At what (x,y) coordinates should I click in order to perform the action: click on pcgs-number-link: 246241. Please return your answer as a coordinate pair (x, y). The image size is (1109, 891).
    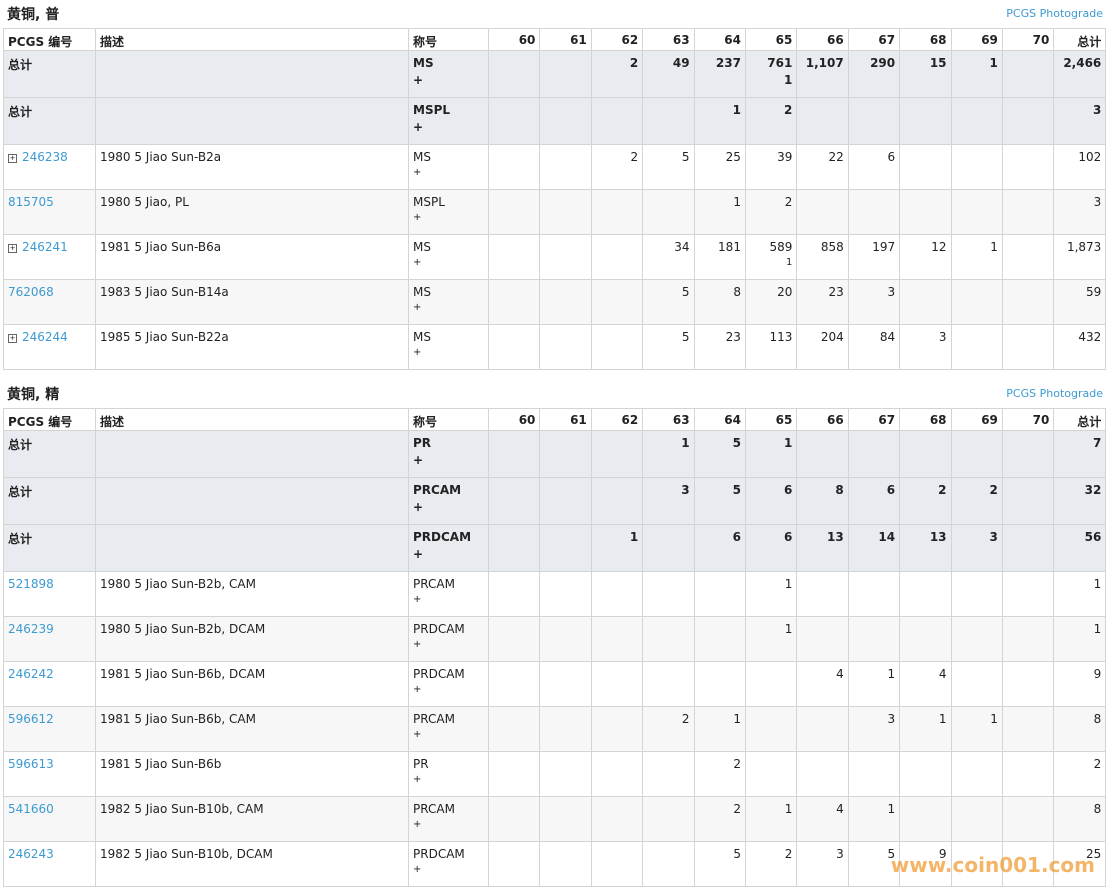
    Looking at the image, I should click on (45, 247).